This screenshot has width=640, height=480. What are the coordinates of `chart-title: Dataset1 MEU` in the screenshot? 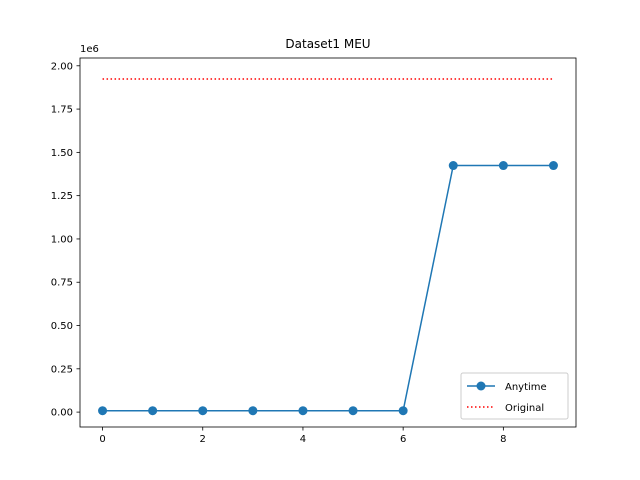 It's located at (327, 44).